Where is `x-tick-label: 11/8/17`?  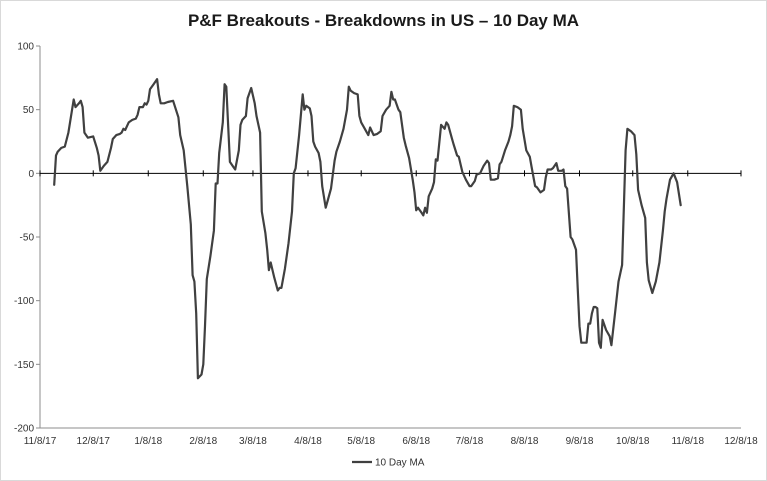
x-tick-label: 11/8/17 is located at coordinates (40, 441).